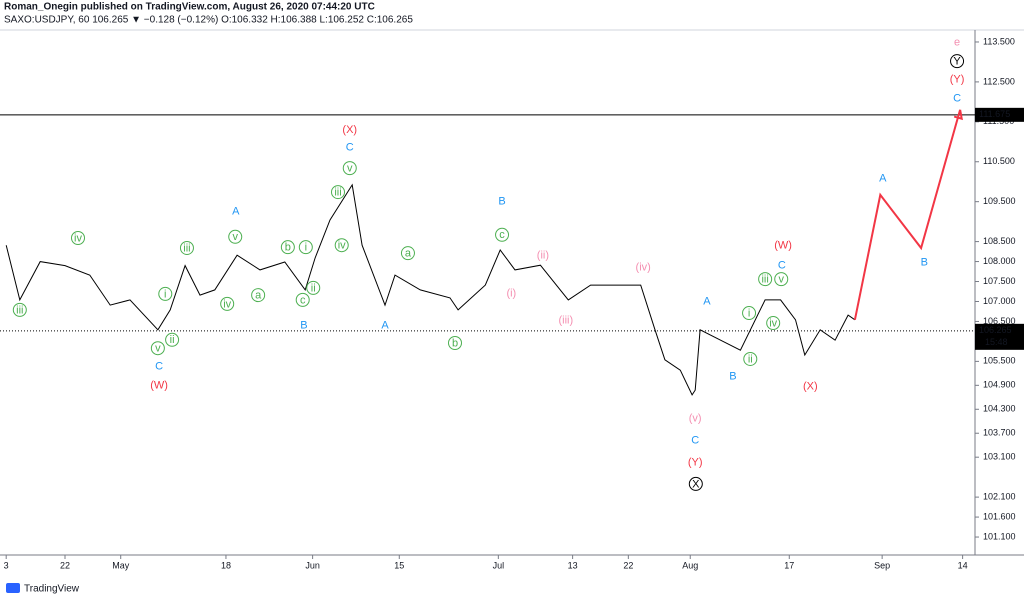 The width and height of the screenshot is (1024, 600). Describe the element at coordinates (999, 81) in the screenshot. I see `y-tick-label: 112.500` at that location.